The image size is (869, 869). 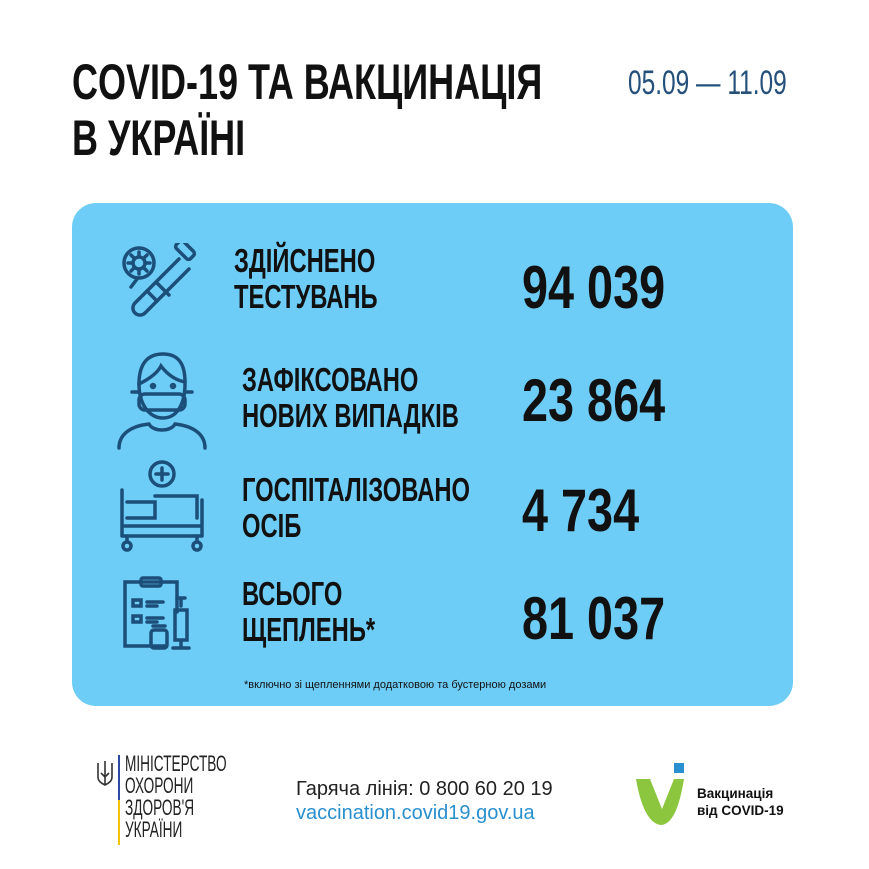 I want to click on stat-cases: ЗАФІКСОВАНО НОВИХ ВИПАДКІВ 23 864, so click(x=432, y=405).